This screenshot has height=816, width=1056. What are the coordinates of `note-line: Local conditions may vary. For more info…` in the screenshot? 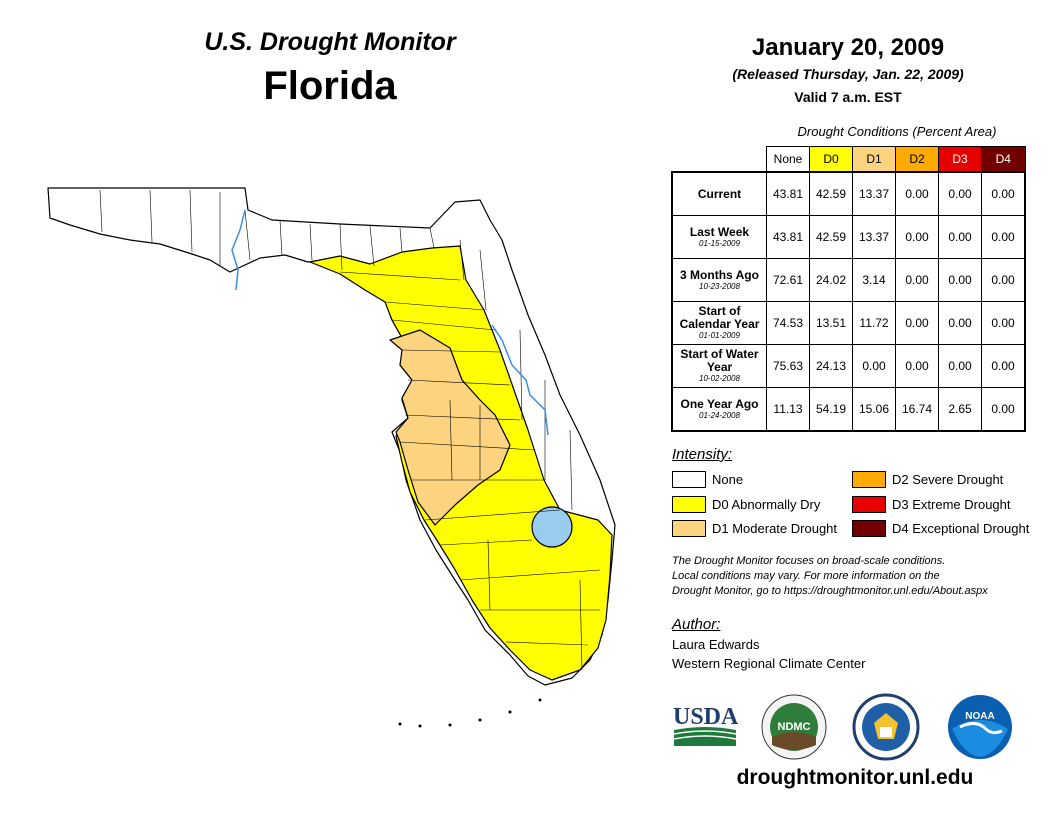 It's located at (806, 576).